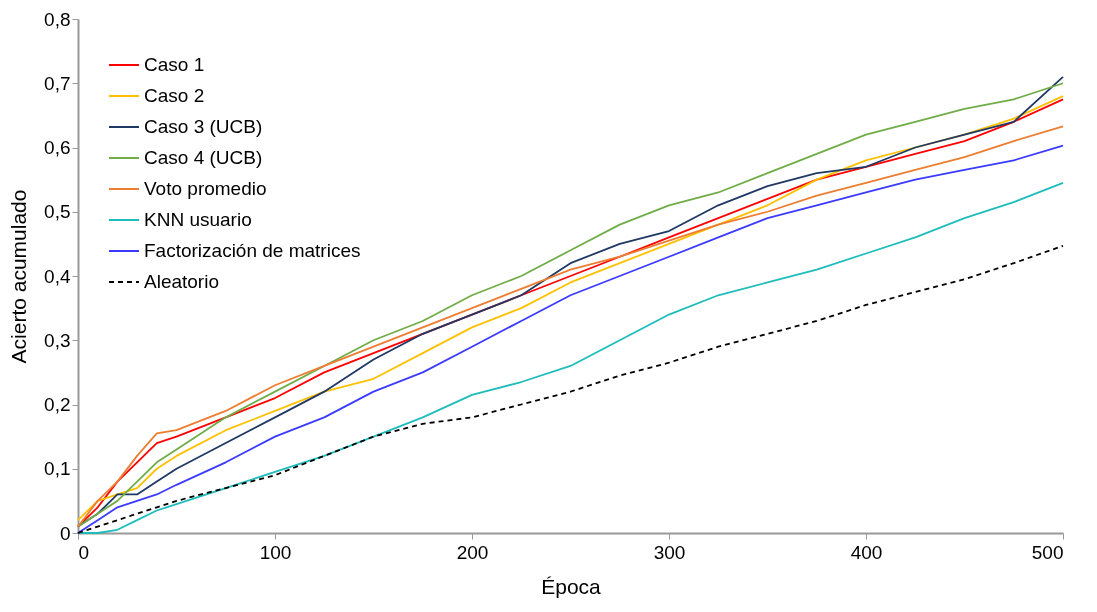 The height and width of the screenshot is (612, 1097). What do you see at coordinates (571, 586) in the screenshot?
I see `x-axis-title: Época` at bounding box center [571, 586].